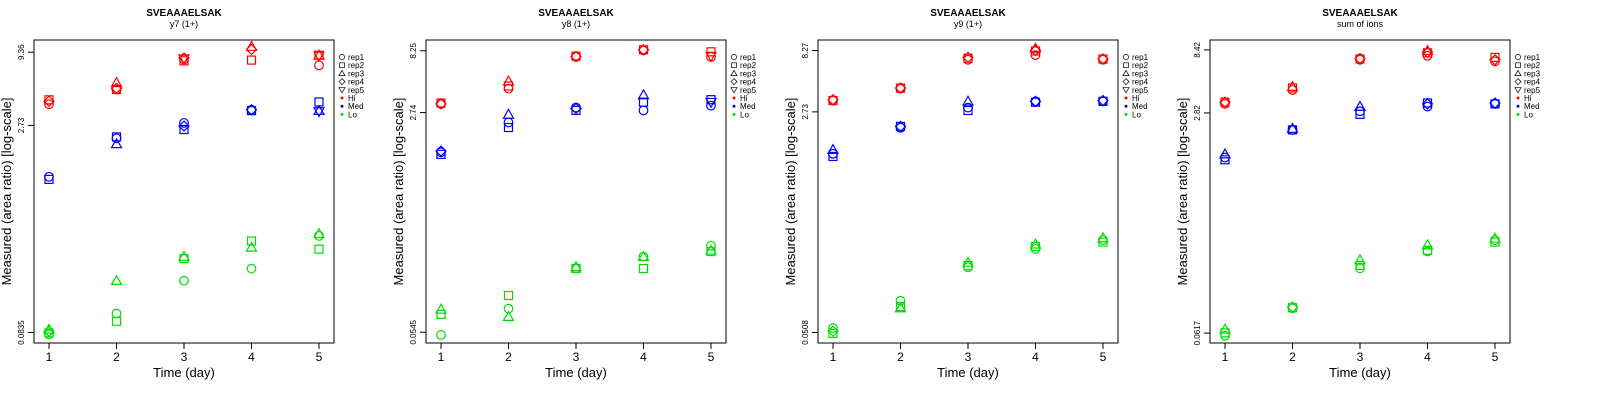 This screenshot has width=1600, height=400. Describe the element at coordinates (1197, 332) in the screenshot. I see `y-tick-label: 0.0617` at that location.